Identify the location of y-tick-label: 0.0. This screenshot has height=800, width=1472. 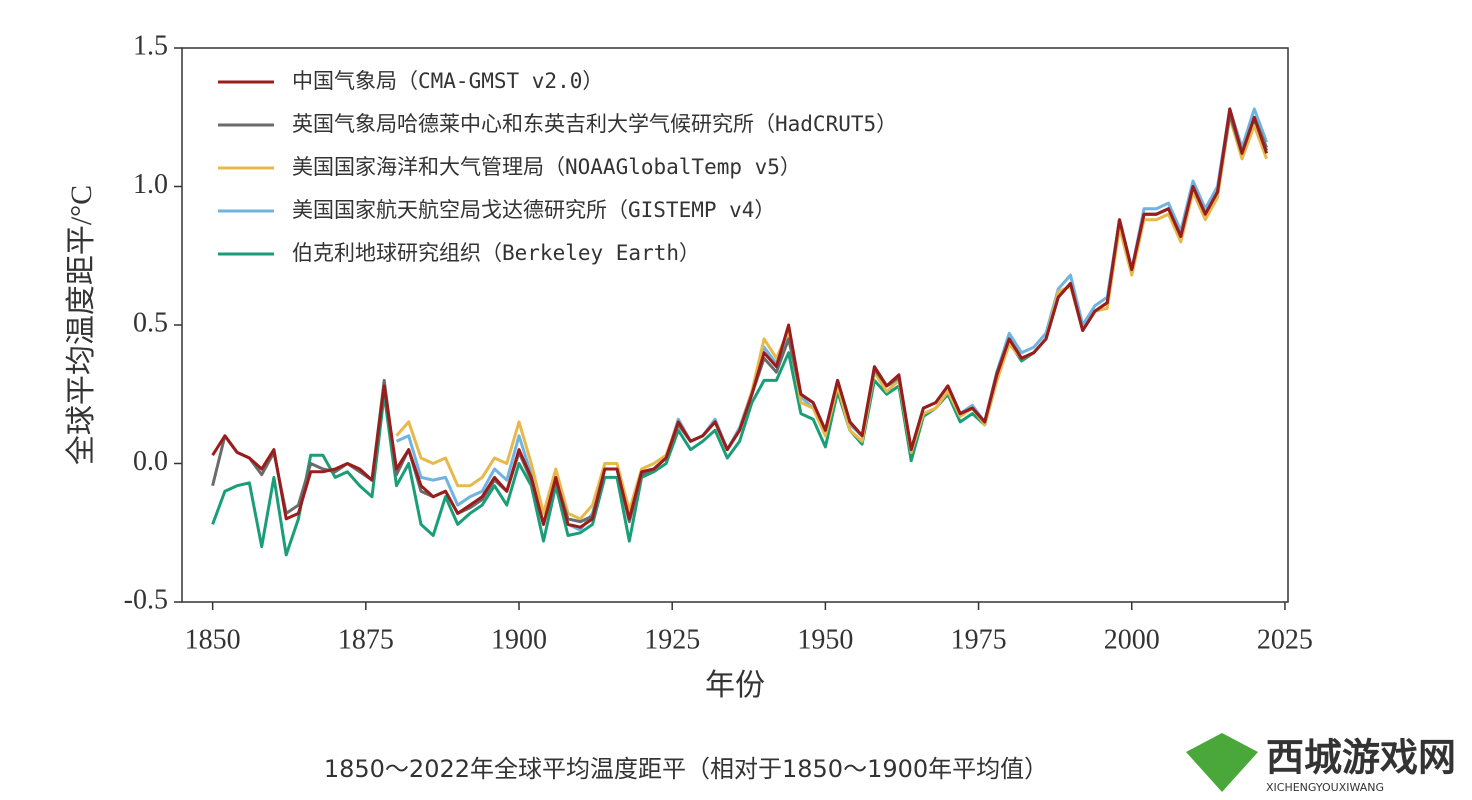
(150, 461).